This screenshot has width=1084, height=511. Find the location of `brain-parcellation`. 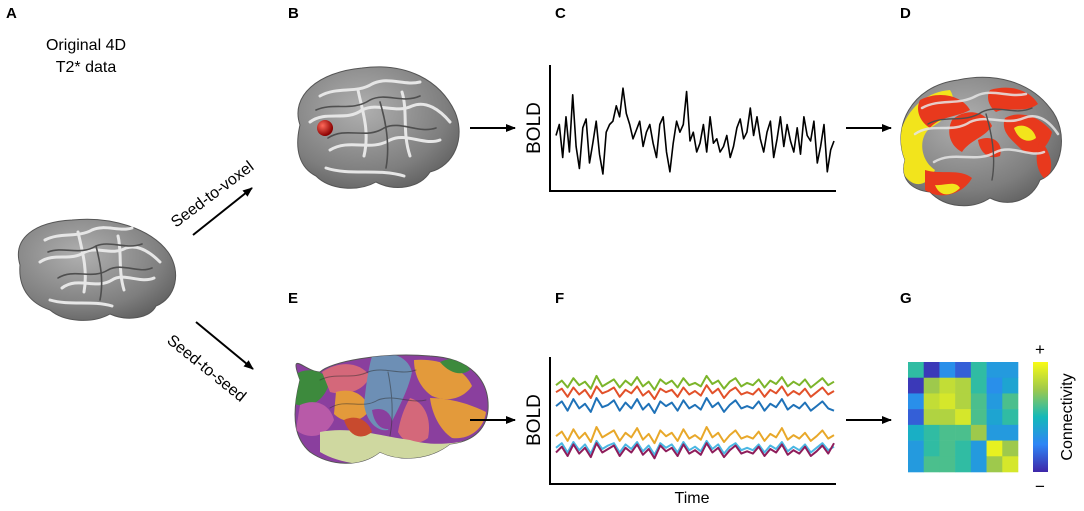

brain-parcellation is located at coordinates (391, 409).